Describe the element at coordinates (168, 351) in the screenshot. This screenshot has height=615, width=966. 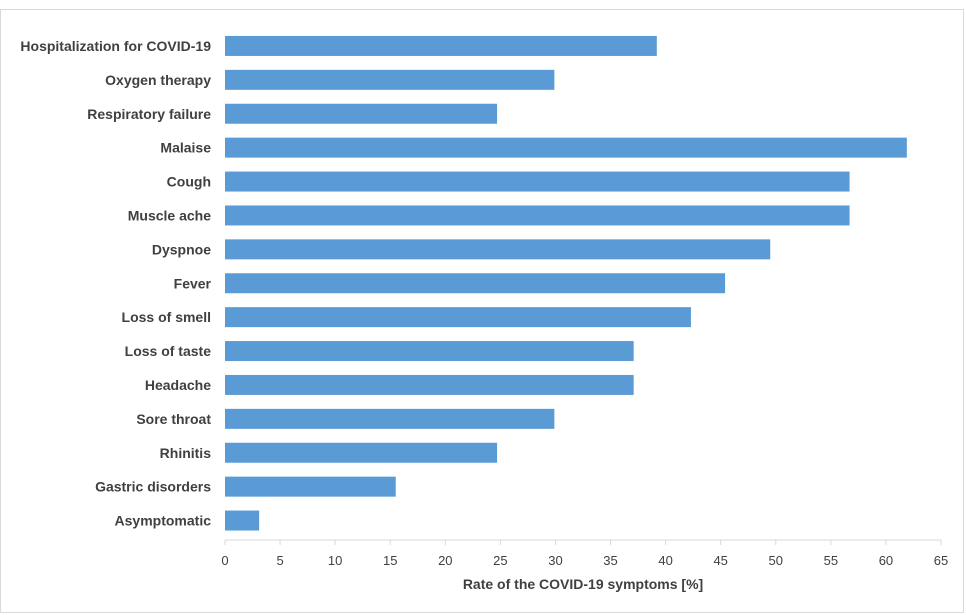
I see `category-label: Loss of taste` at that location.